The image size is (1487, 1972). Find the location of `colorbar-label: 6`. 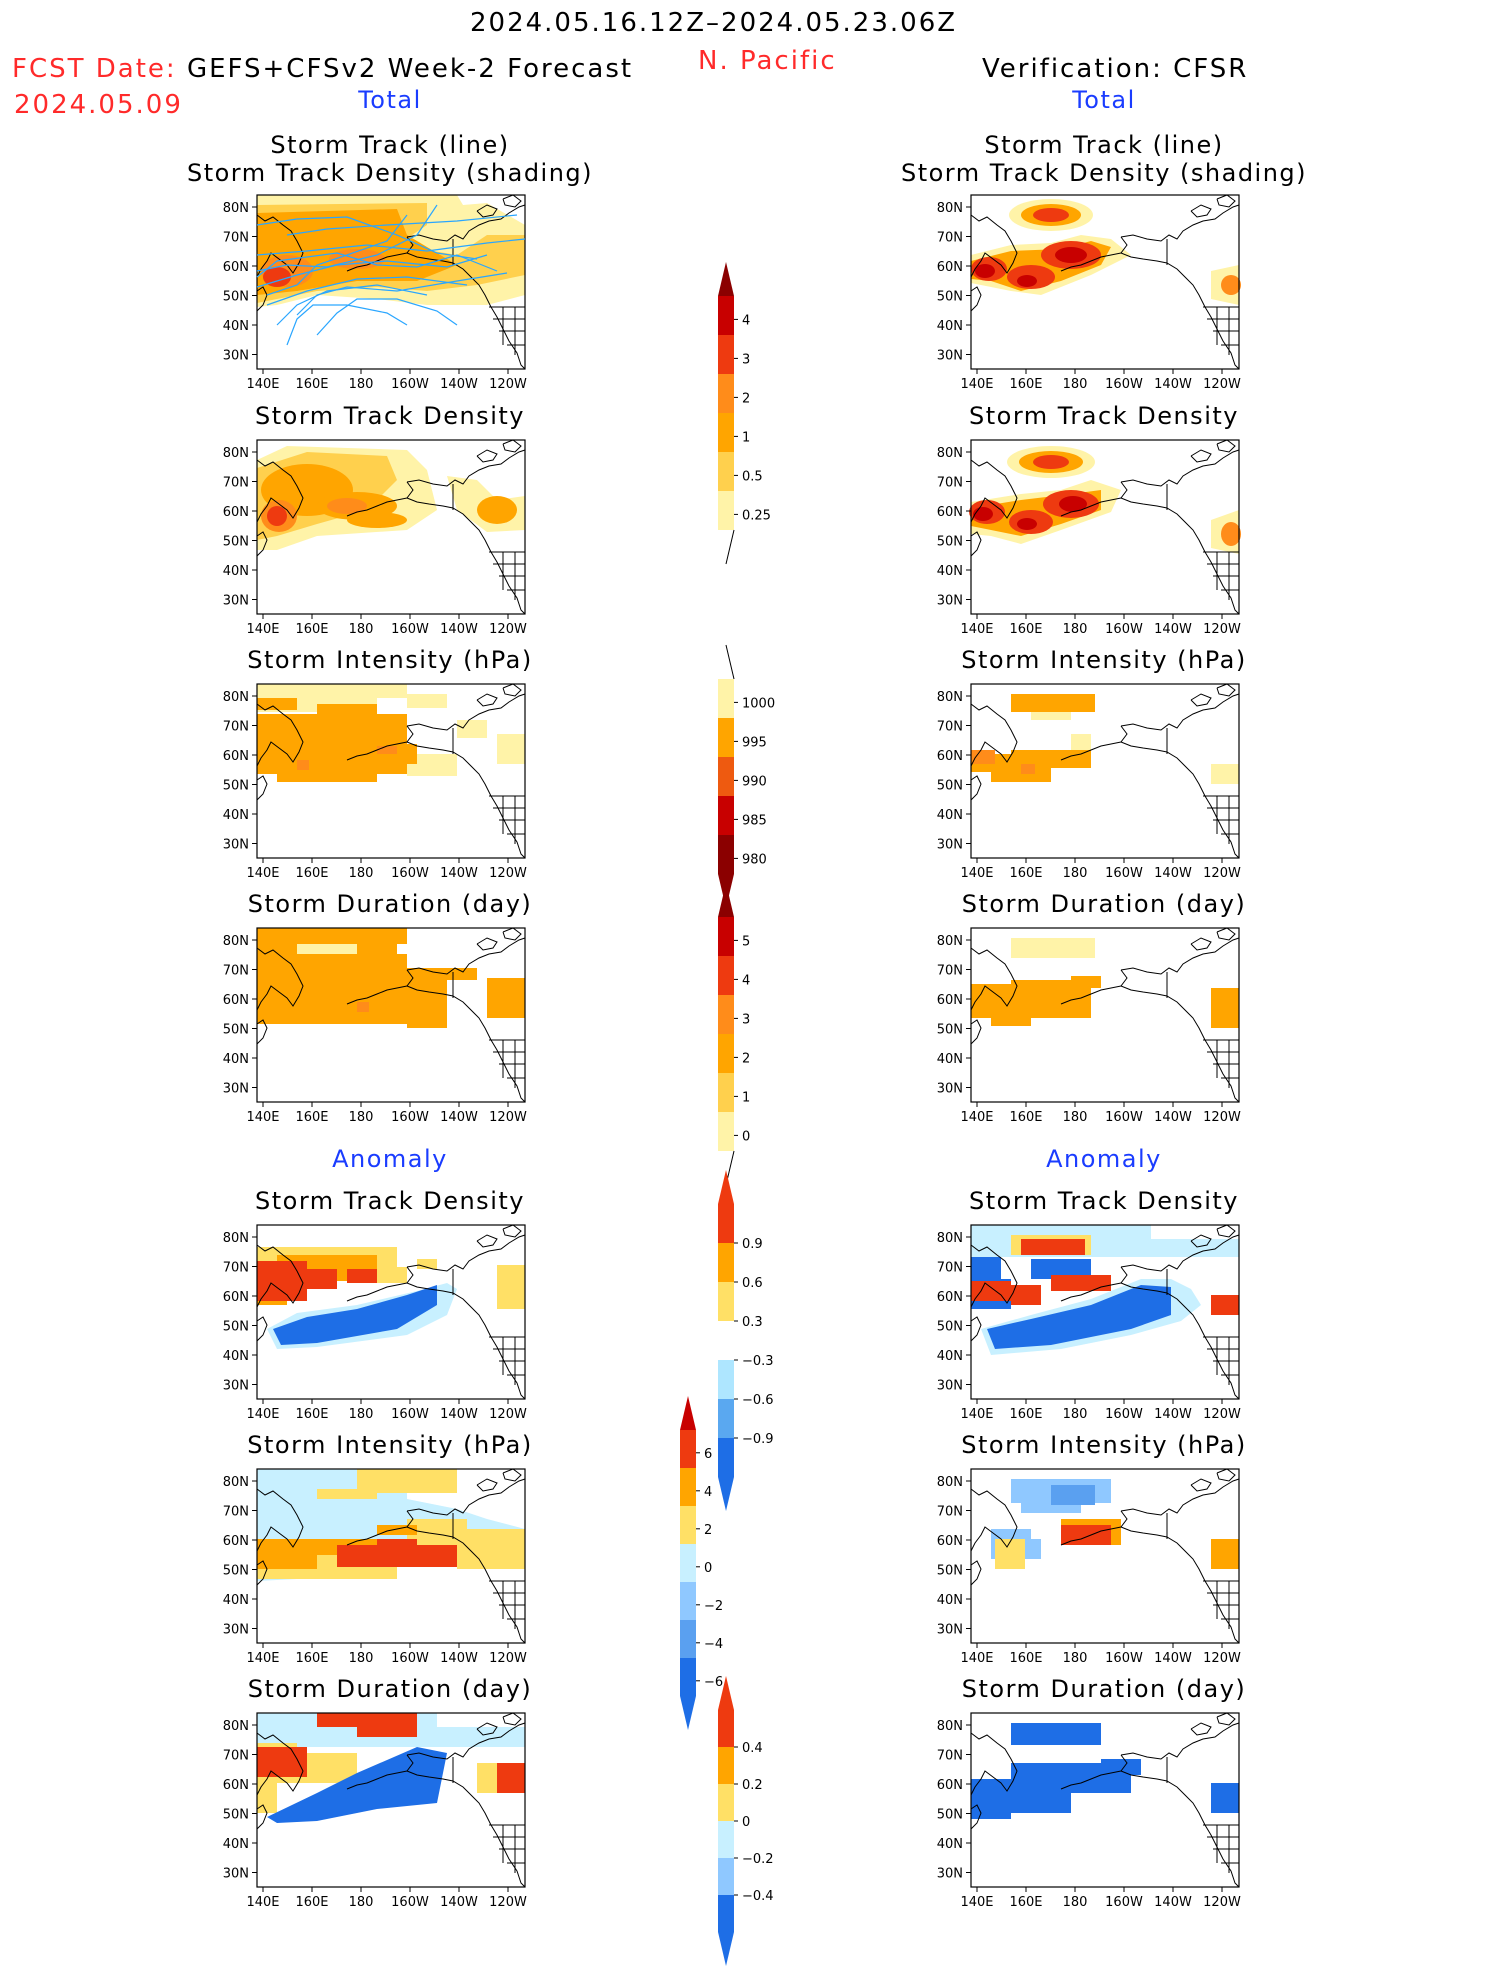

colorbar-label: 6 is located at coordinates (708, 1454).